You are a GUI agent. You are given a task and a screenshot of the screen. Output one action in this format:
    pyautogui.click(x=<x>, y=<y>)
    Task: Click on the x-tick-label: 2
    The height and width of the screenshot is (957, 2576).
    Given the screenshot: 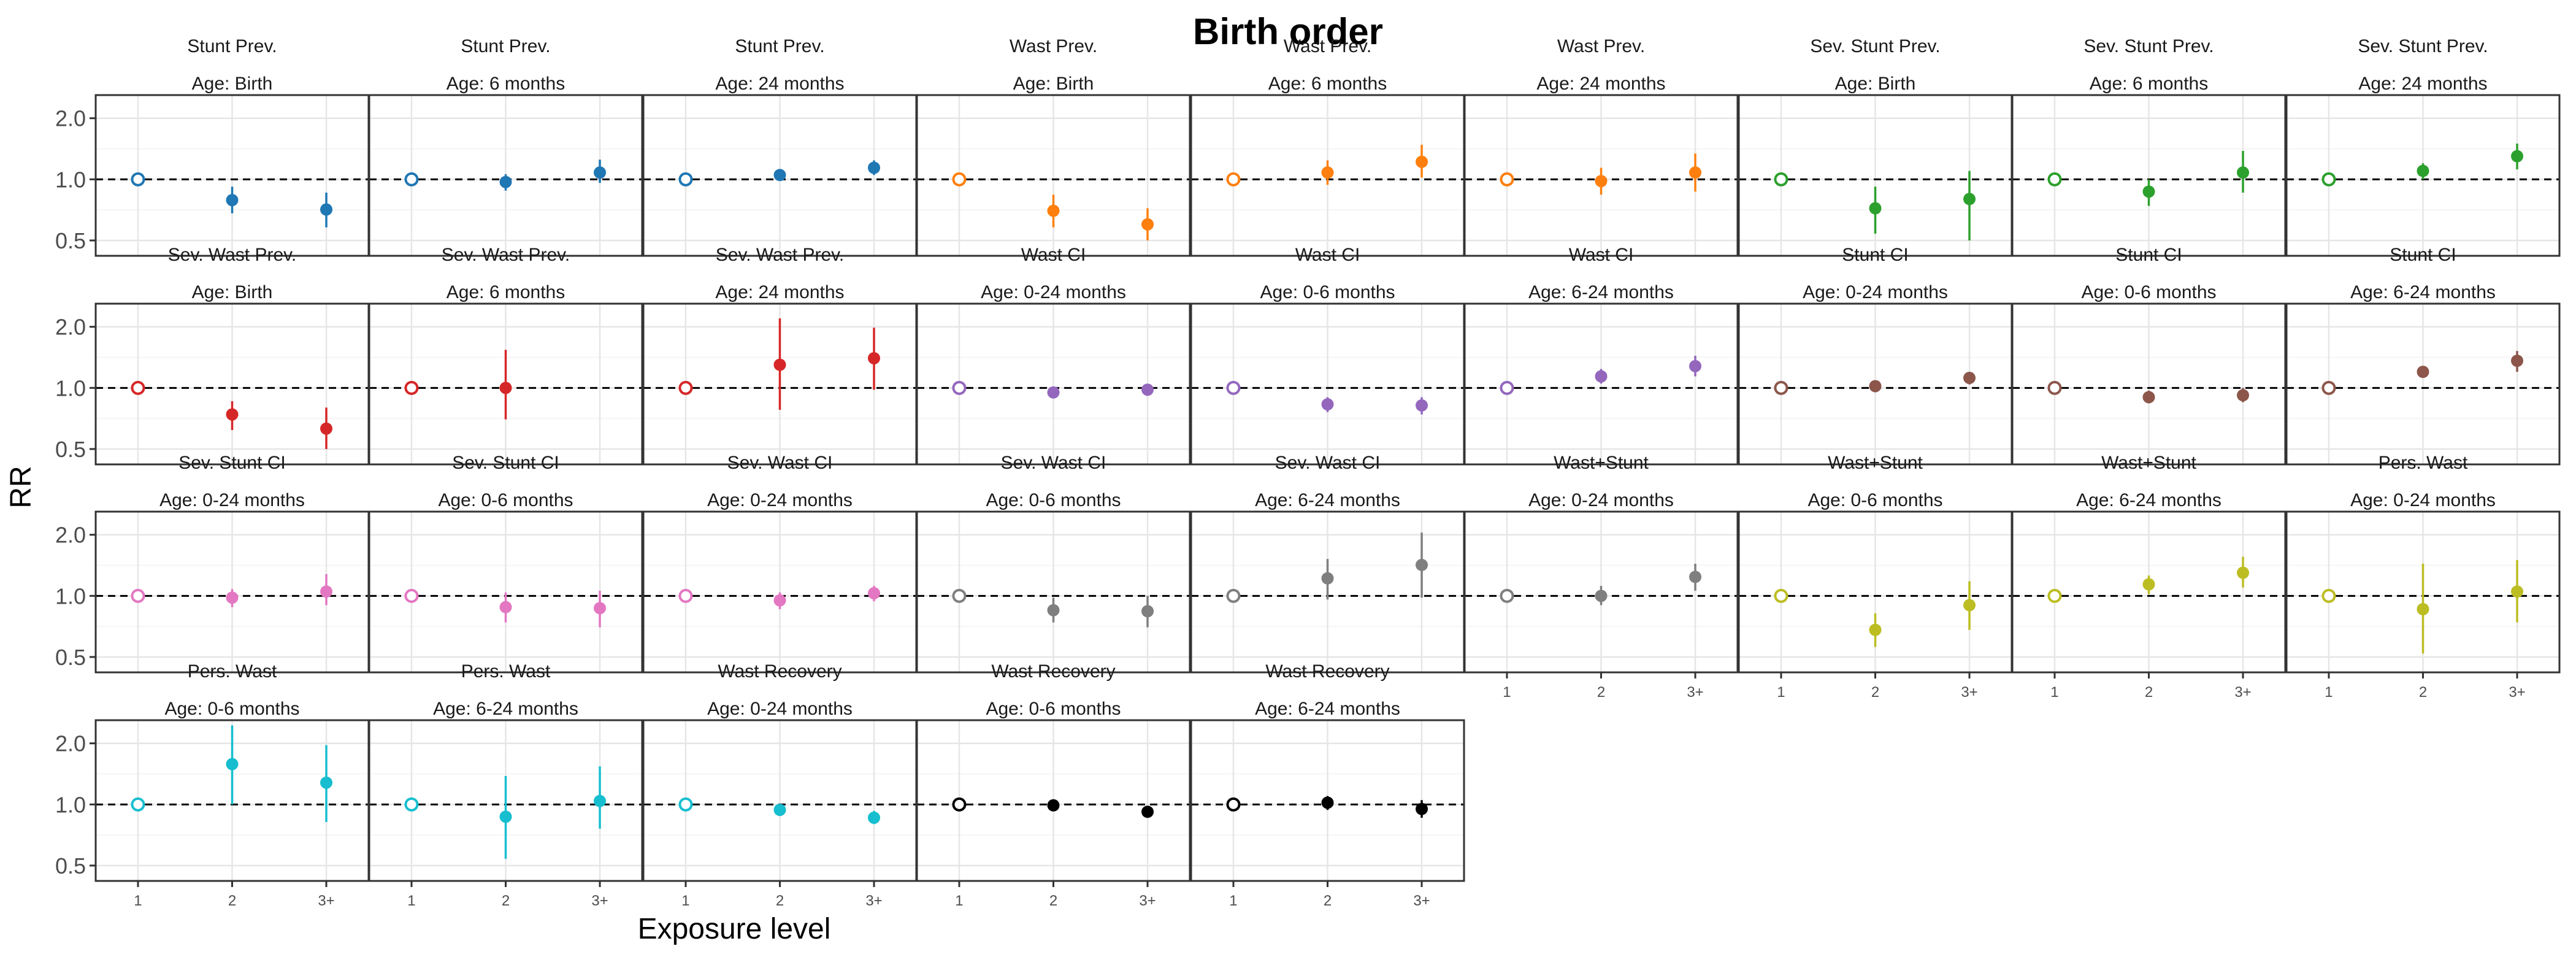 What is the action you would take?
    pyautogui.click(x=1875, y=693)
    